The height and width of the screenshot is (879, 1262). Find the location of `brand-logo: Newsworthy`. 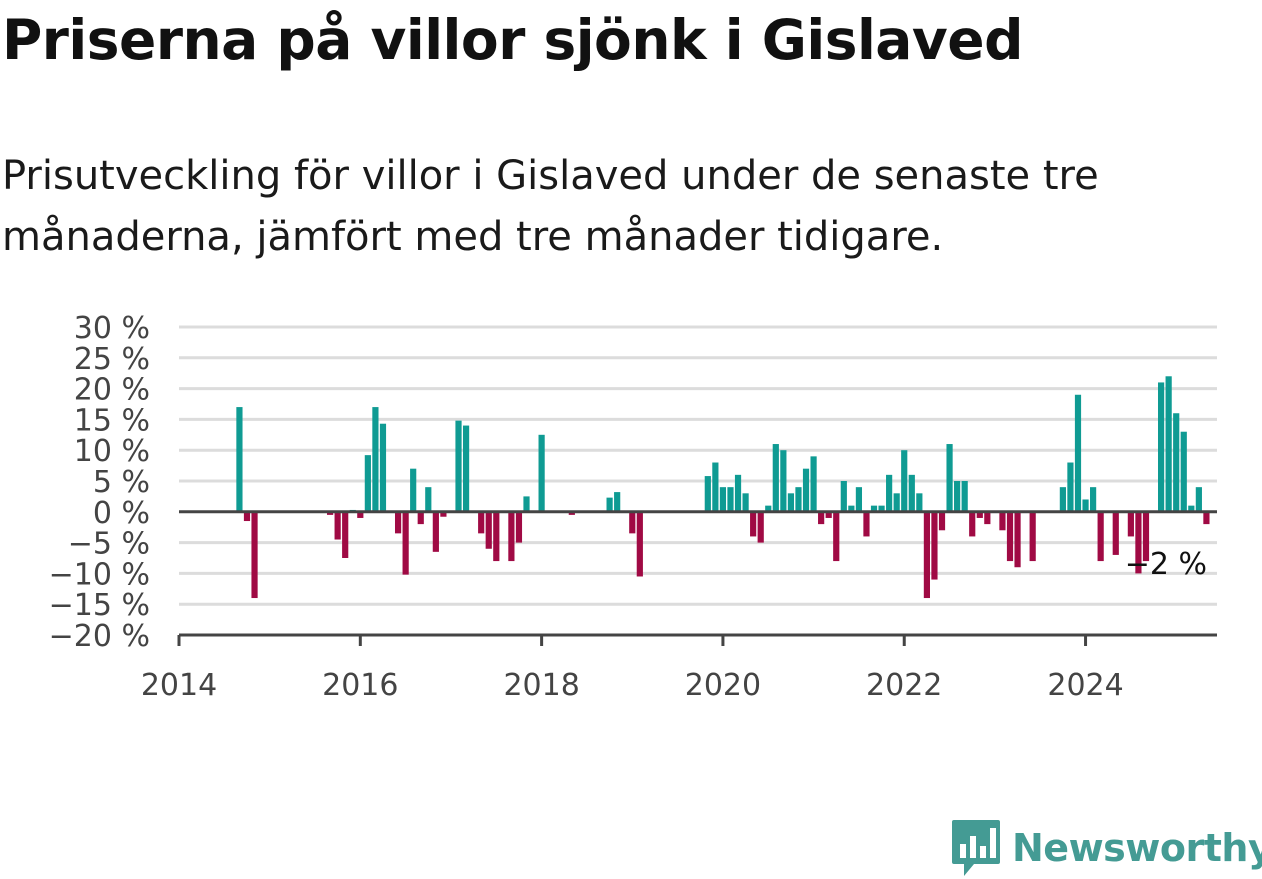

brand-logo: Newsworthy is located at coordinates (1106, 848).